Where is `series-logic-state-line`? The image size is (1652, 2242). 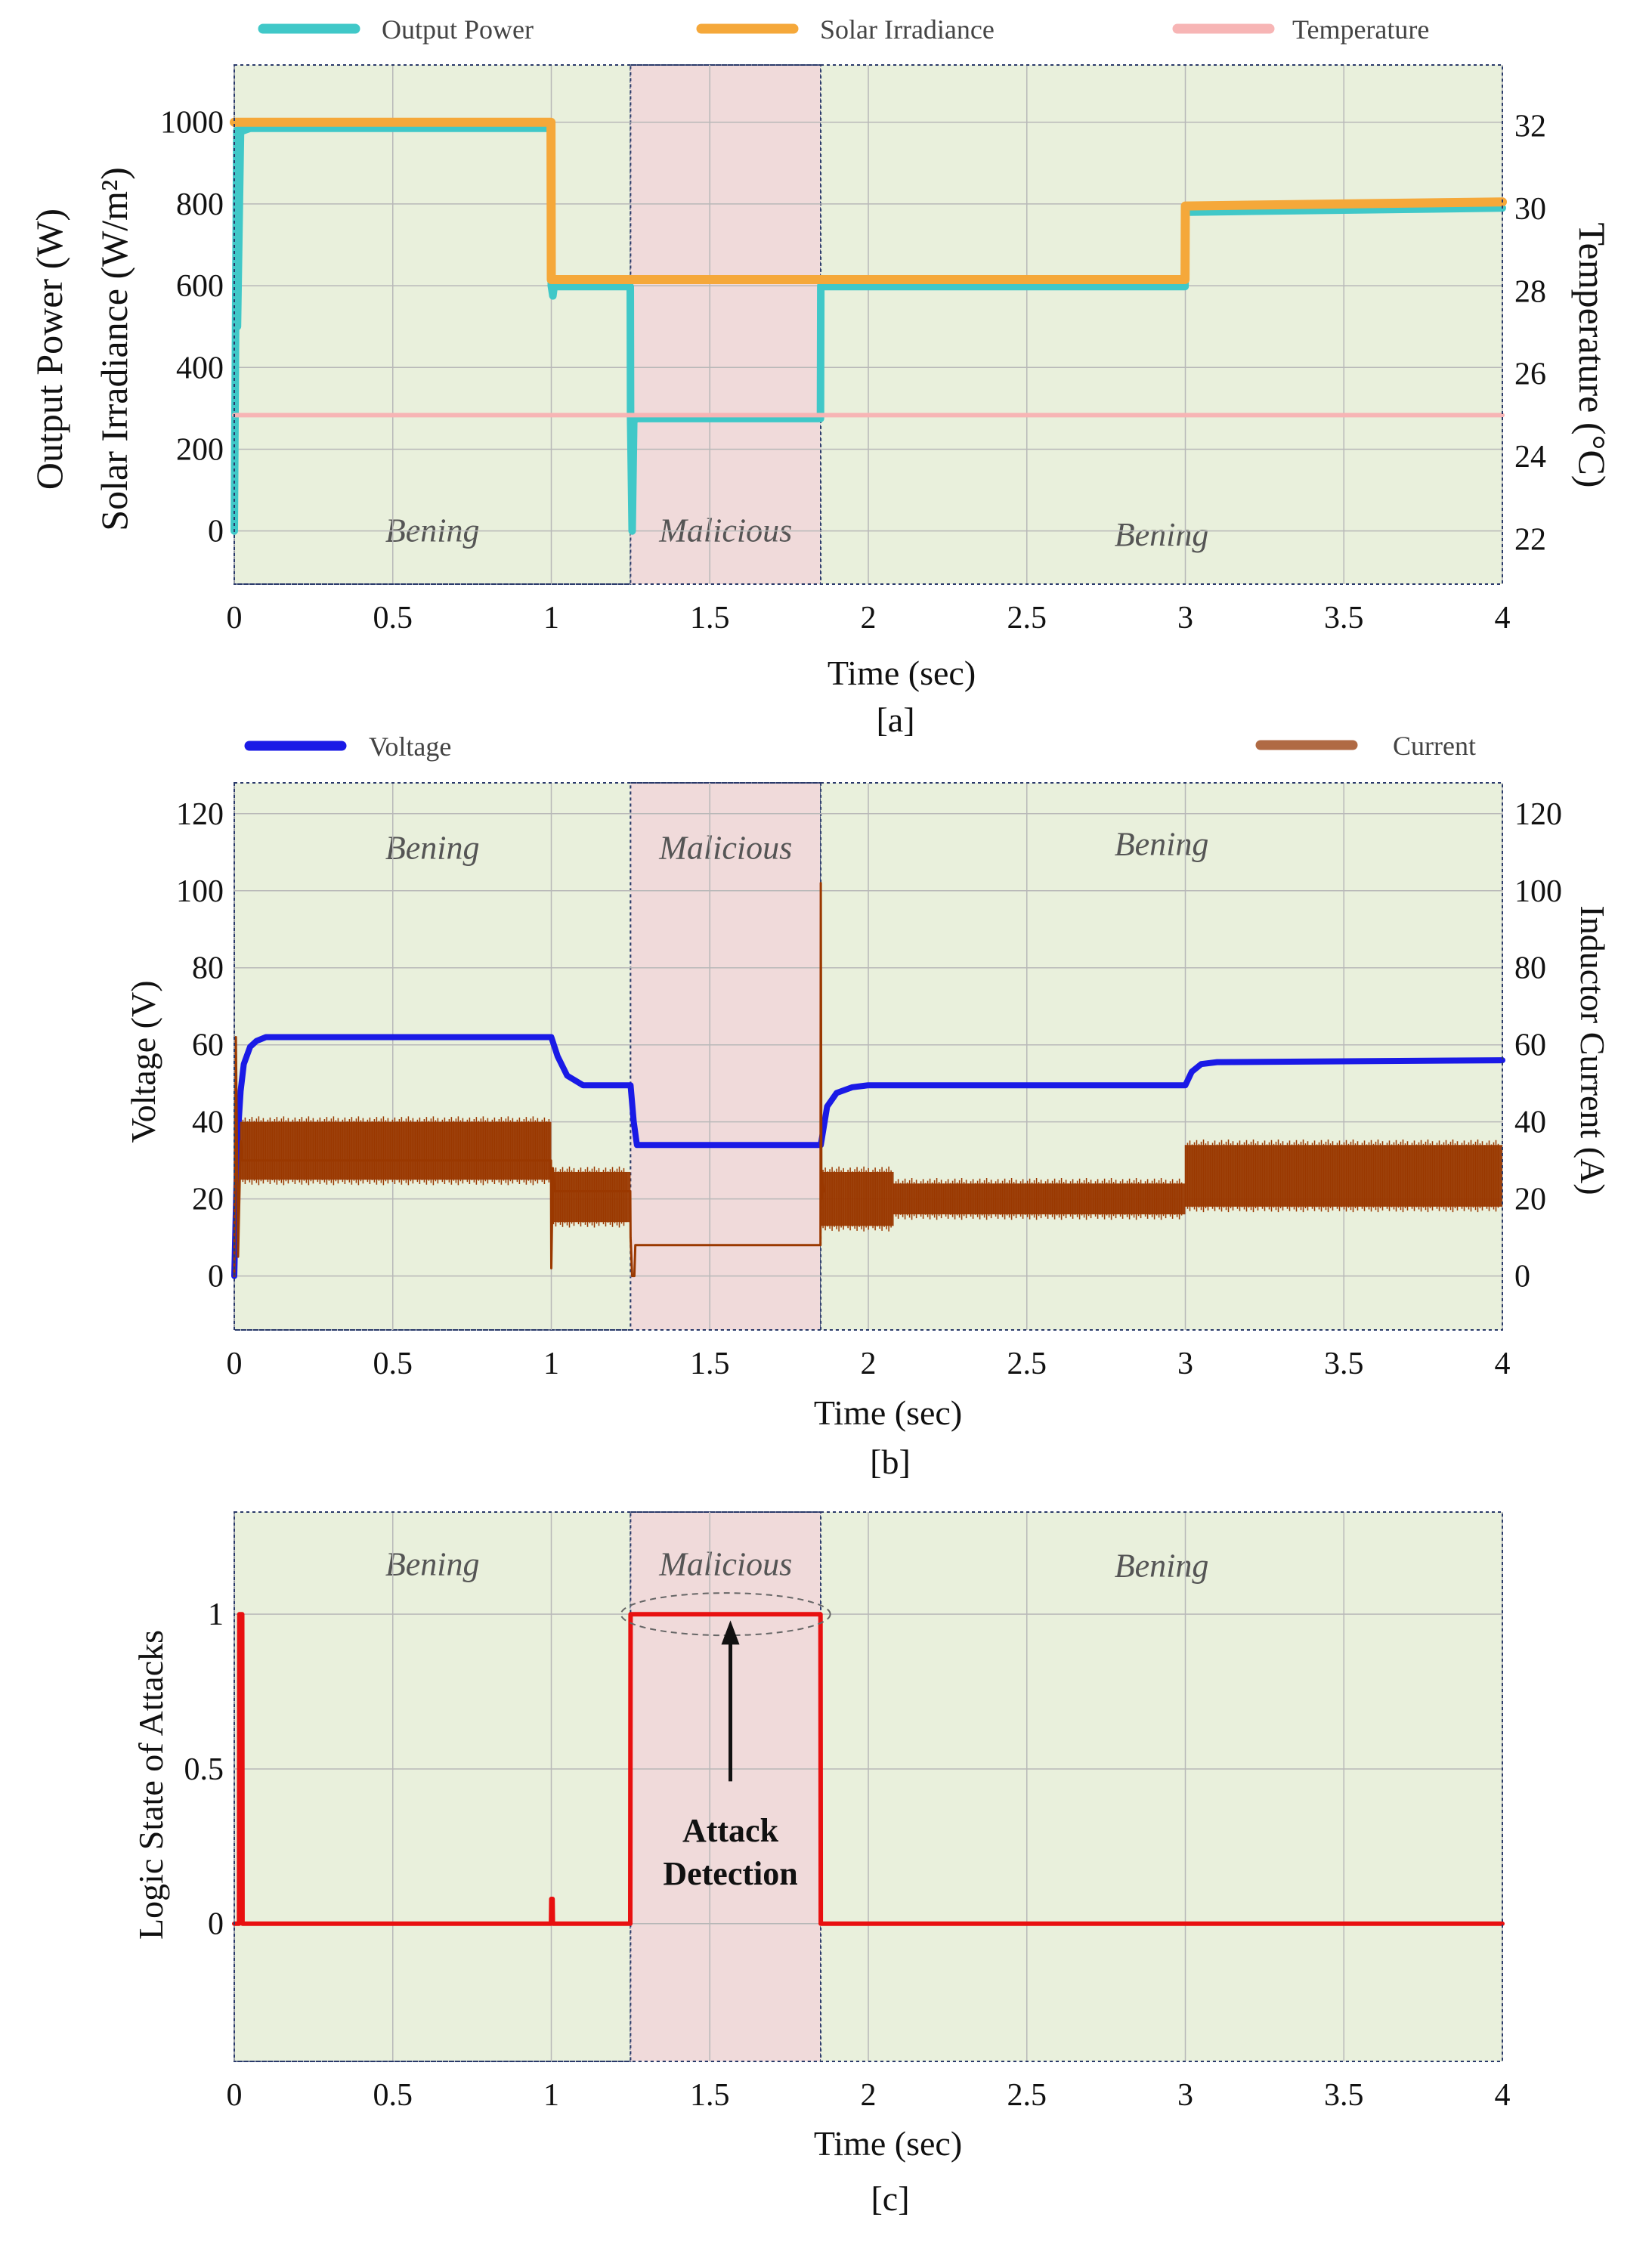 series-logic-state-line is located at coordinates (868, 1769).